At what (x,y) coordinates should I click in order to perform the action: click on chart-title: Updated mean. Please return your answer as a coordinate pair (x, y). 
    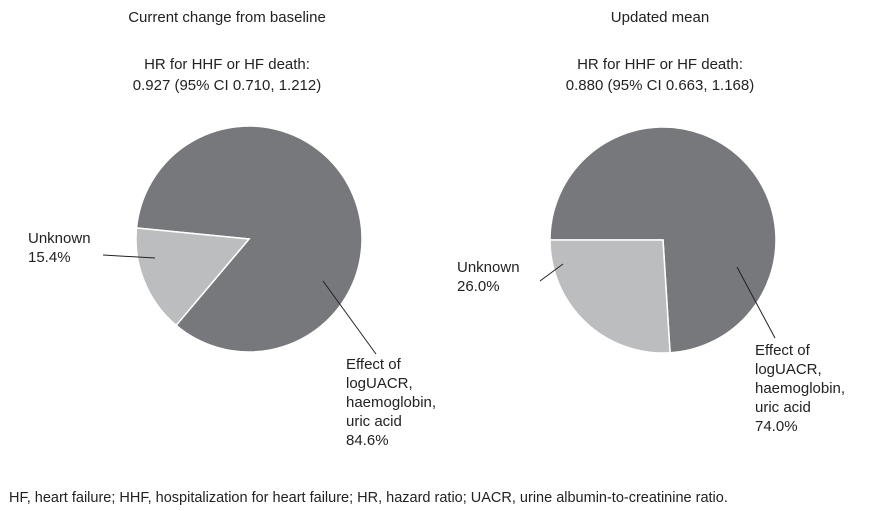
    Looking at the image, I should click on (660, 17).